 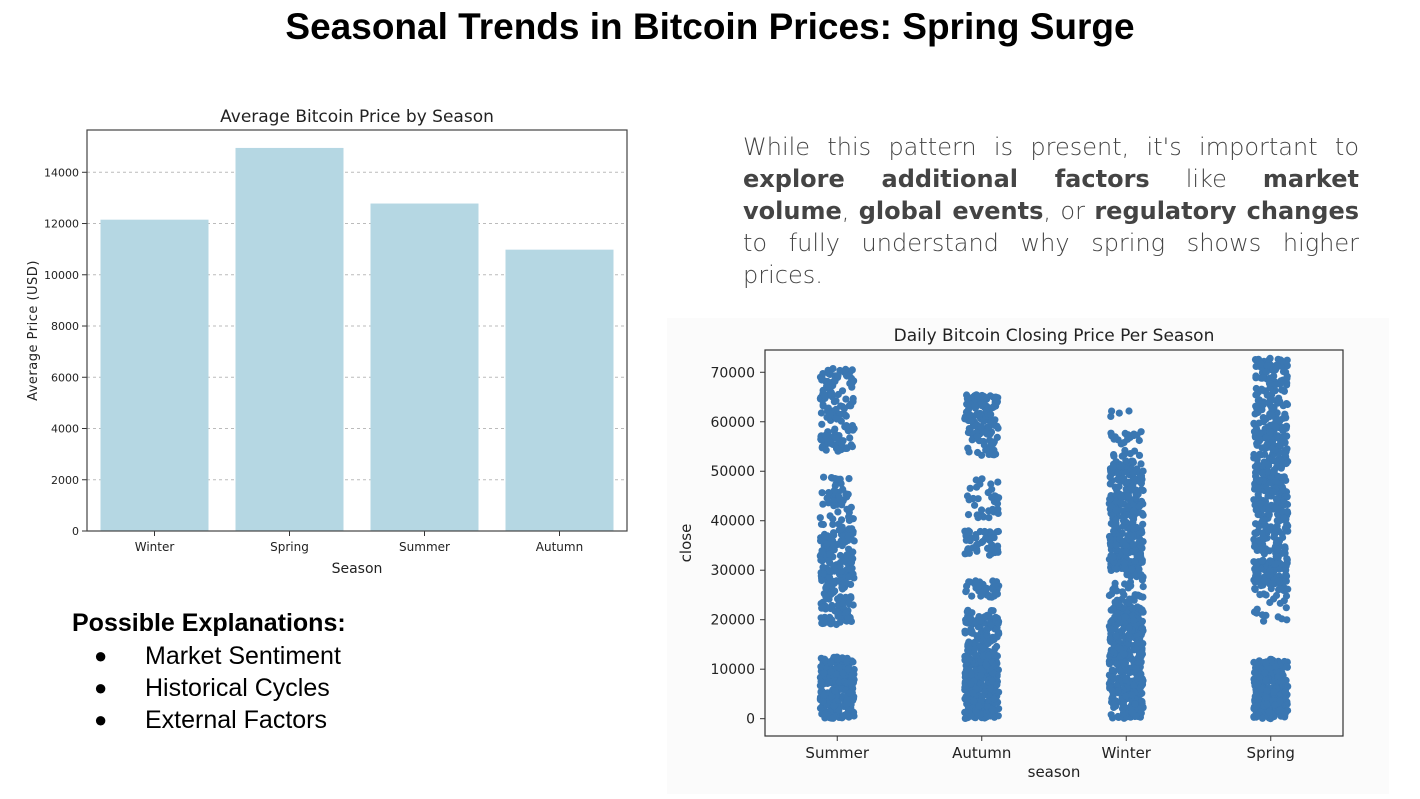 I want to click on emphasis-text: global events, so click(x=951, y=211).